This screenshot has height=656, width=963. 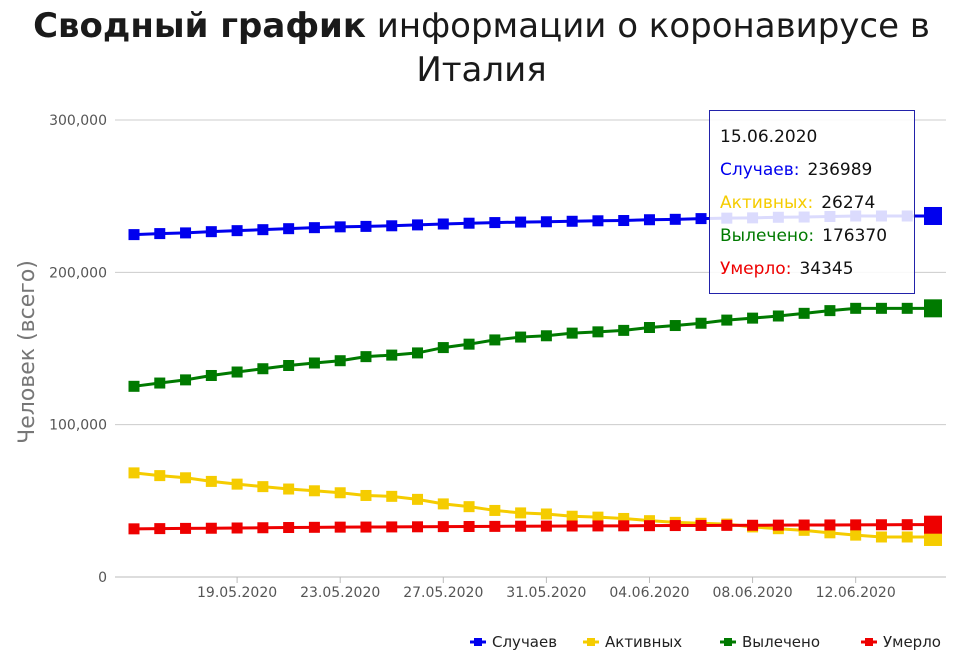 What do you see at coordinates (513, 642) in the screenshot?
I see `legend-item: Случаев` at bounding box center [513, 642].